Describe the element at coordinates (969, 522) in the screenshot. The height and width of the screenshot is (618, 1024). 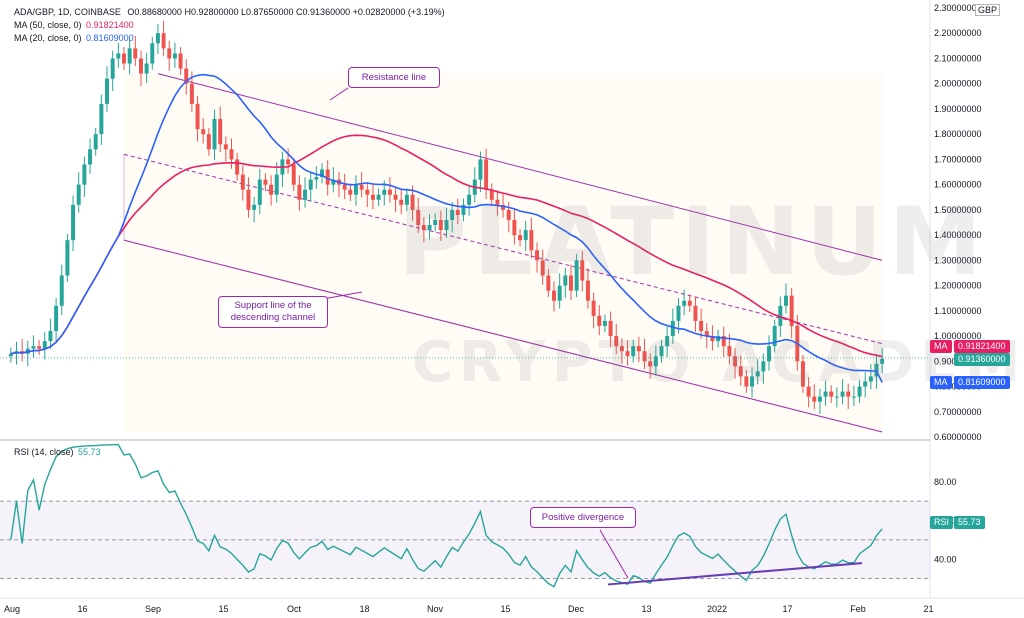
I see `rsi-badge: 55.73` at that location.